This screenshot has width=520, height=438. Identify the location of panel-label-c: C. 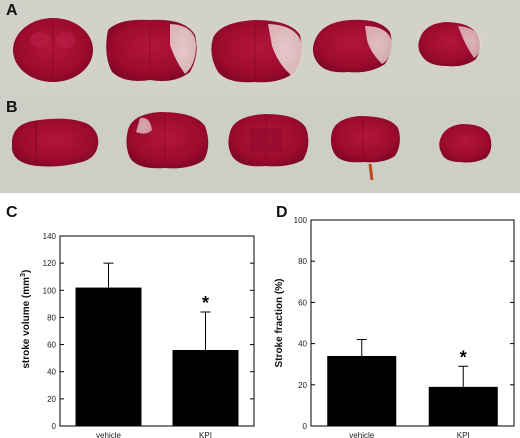
(12, 212).